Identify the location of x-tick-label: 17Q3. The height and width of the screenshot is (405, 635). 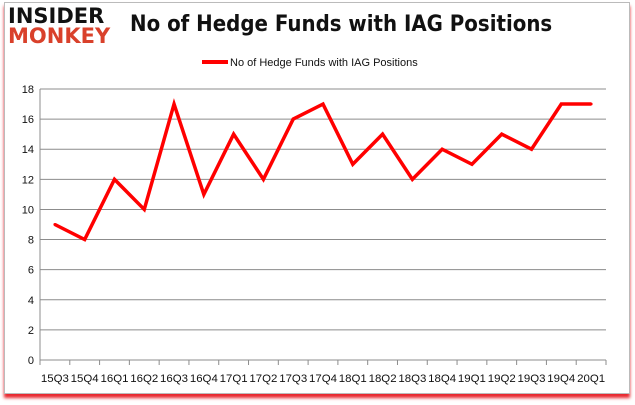
(293, 379).